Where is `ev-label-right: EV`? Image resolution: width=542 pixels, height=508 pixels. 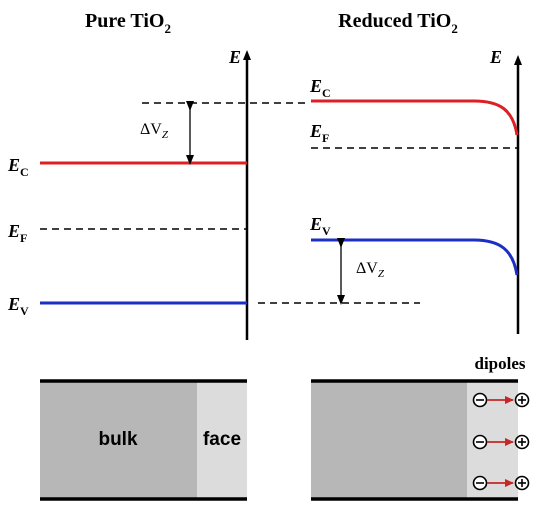
ev-label-right: EV is located at coordinates (320, 226).